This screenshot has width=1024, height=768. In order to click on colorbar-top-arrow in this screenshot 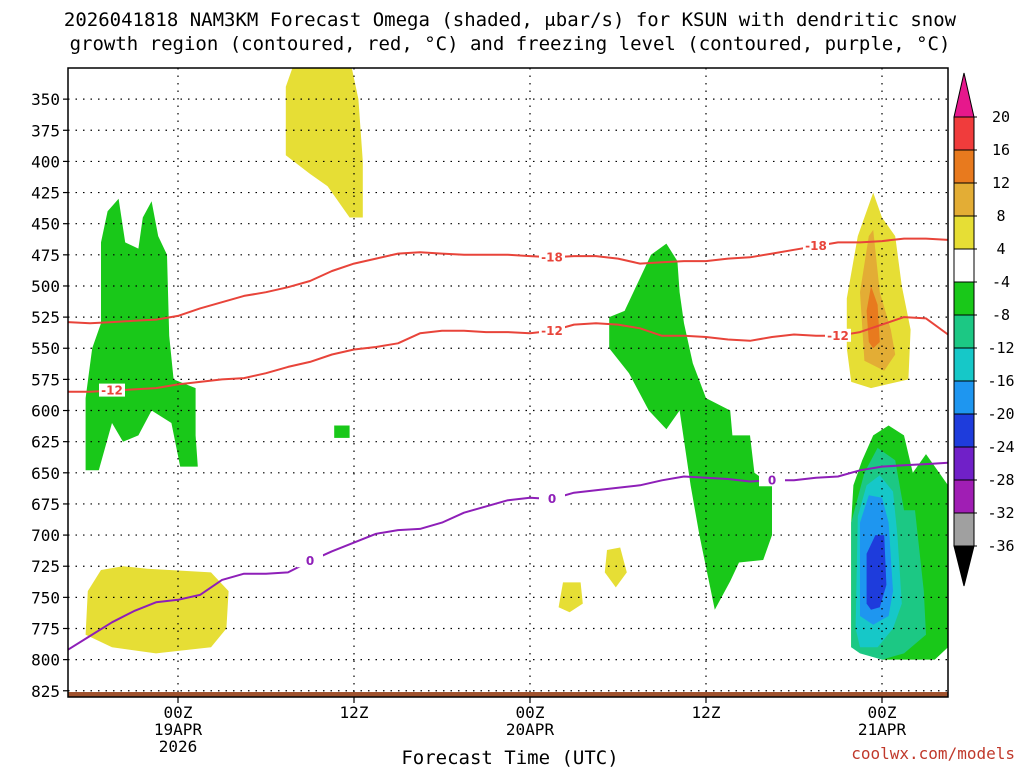, I will do `click(964, 95)`.